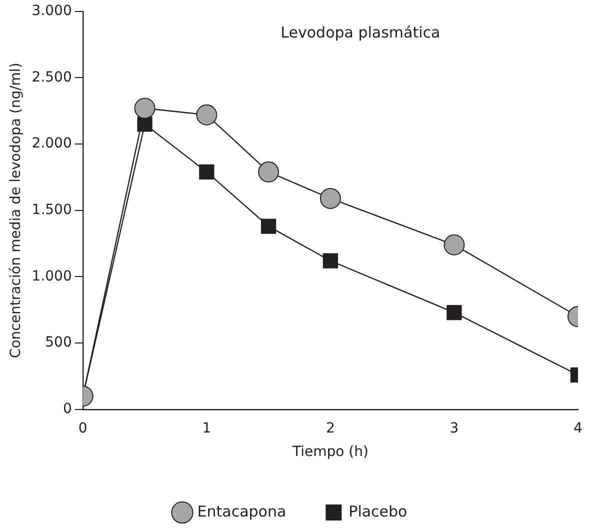  Describe the element at coordinates (58, 342) in the screenshot. I see `y-tick-label: 500` at that location.